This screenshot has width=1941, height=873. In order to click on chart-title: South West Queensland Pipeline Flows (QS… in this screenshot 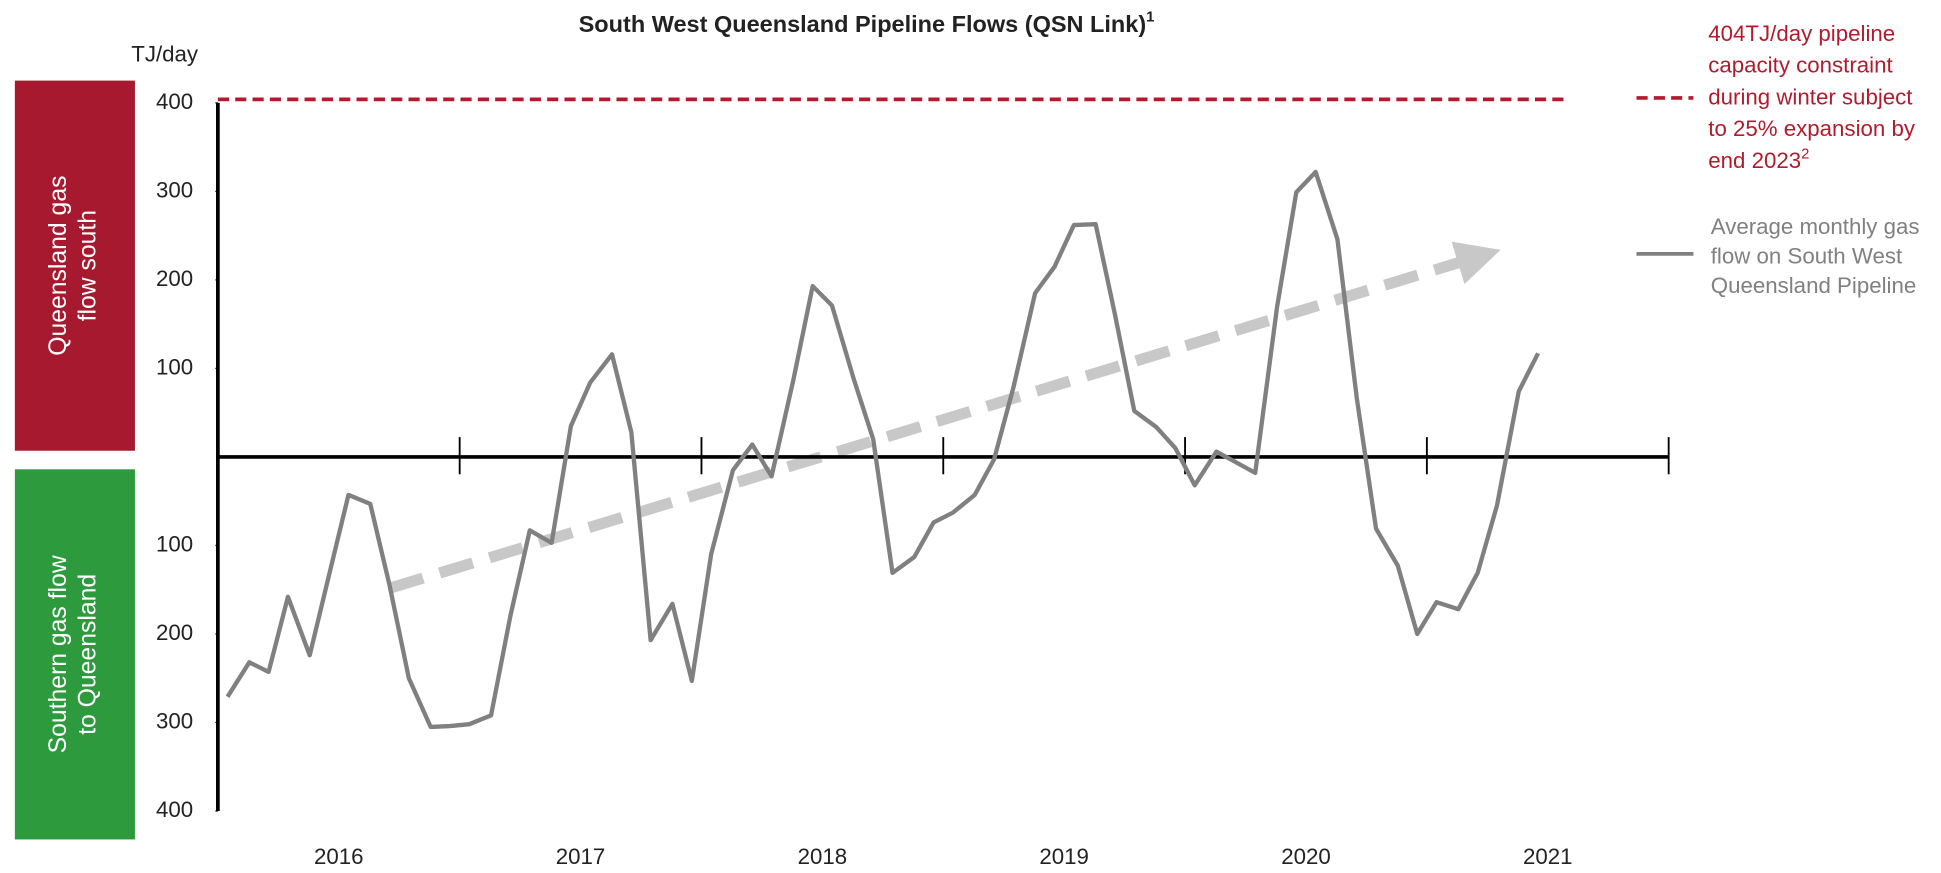, I will do `click(867, 23)`.